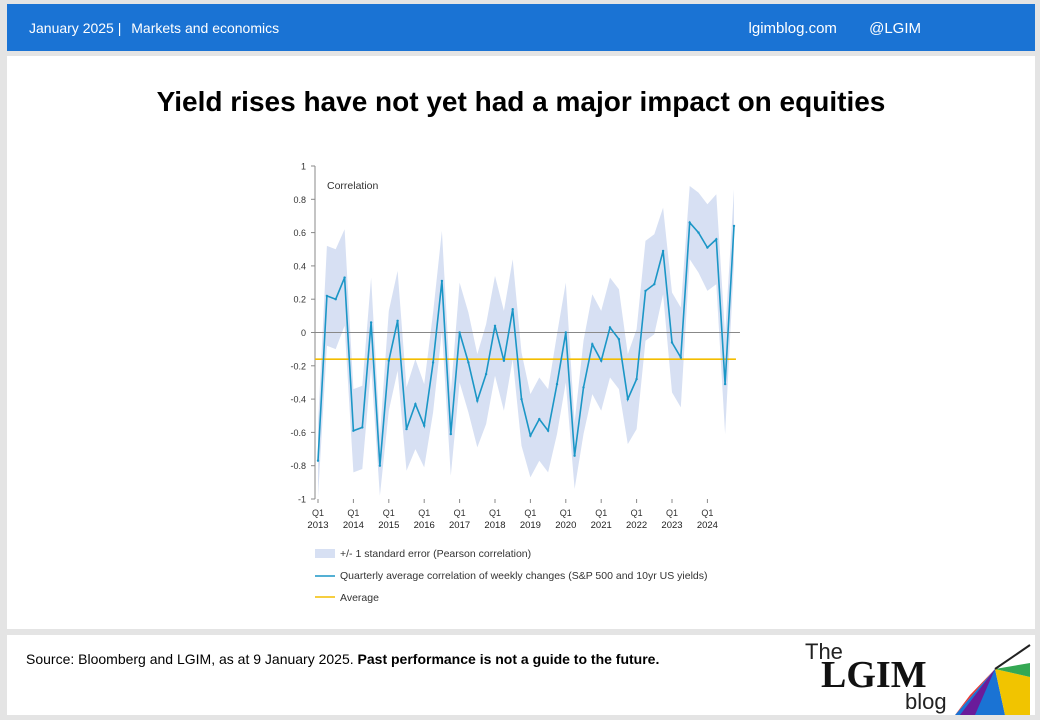  Describe the element at coordinates (303, 167) in the screenshot. I see `y-tick-label: 1` at that location.